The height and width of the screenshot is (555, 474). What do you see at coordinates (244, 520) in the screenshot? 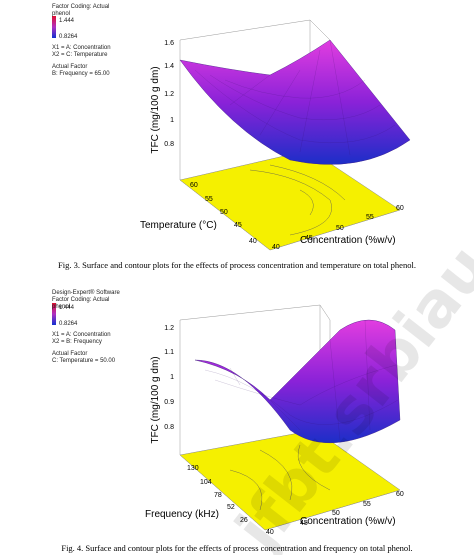
I see `y-tick-label: 26` at bounding box center [244, 520].